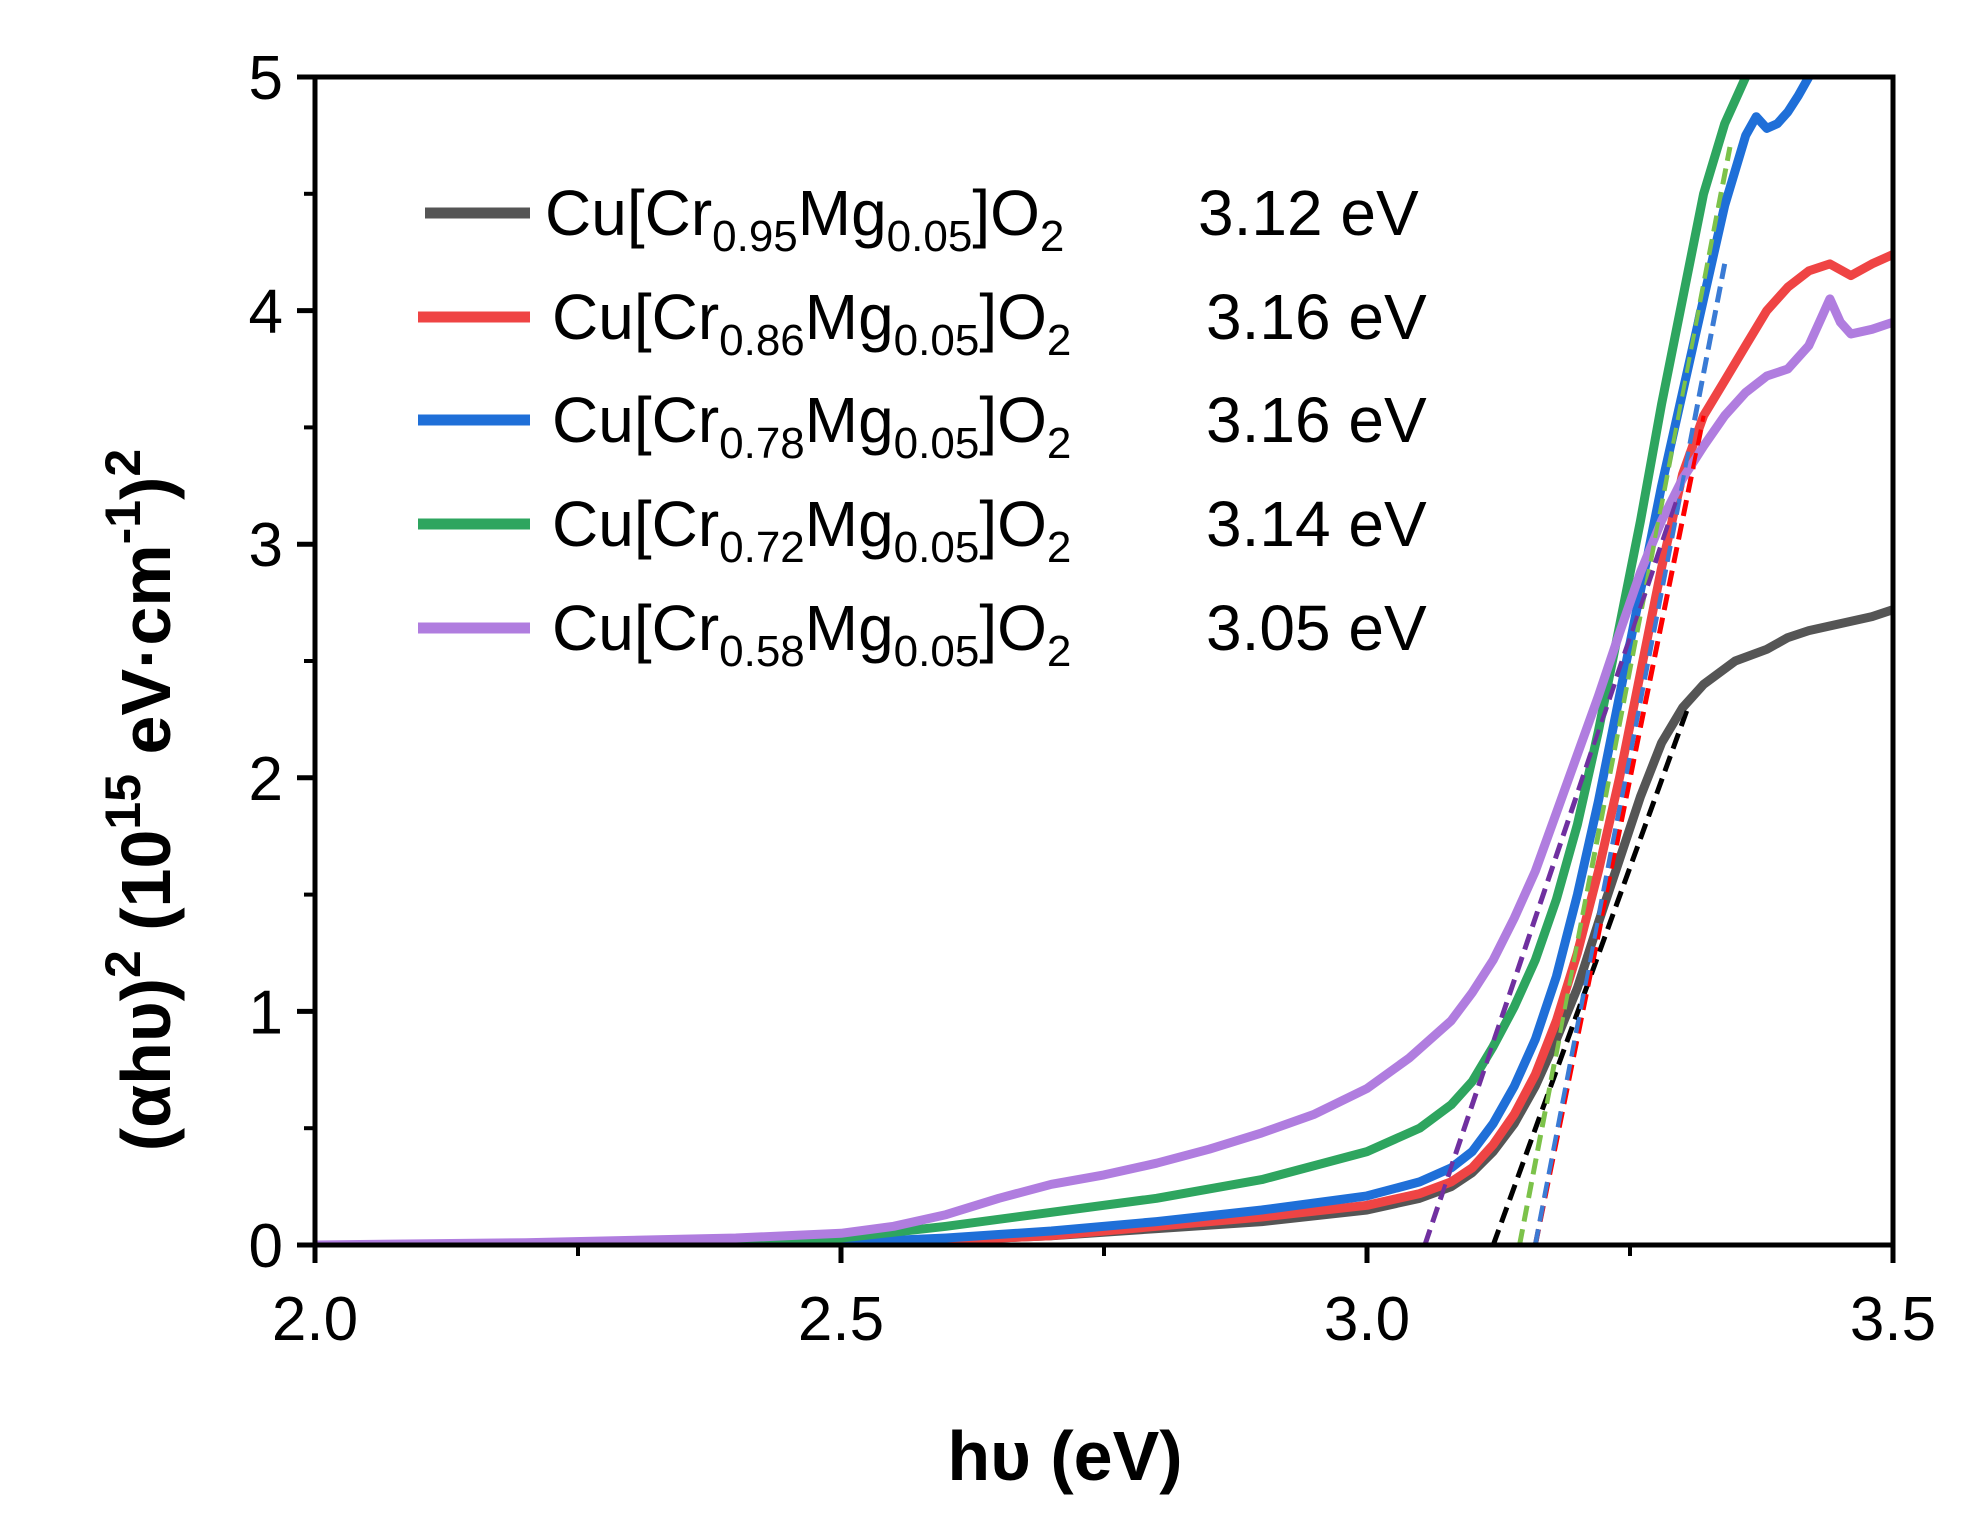  Describe the element at coordinates (841, 1319) in the screenshot. I see `x-tick-label: 2.5` at that location.